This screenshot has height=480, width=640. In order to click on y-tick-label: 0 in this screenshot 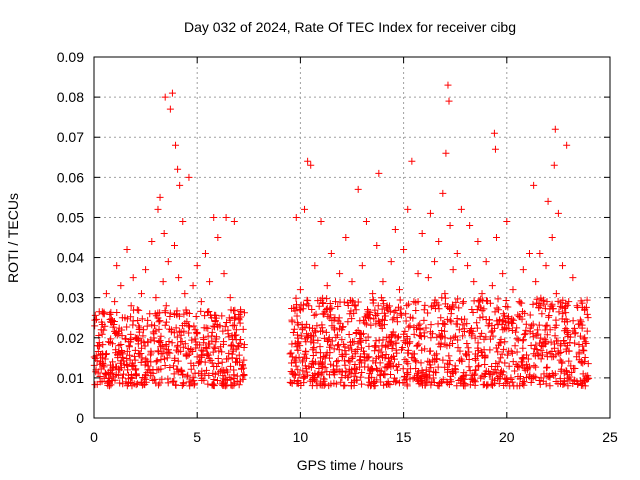, I will do `click(80, 418)`.